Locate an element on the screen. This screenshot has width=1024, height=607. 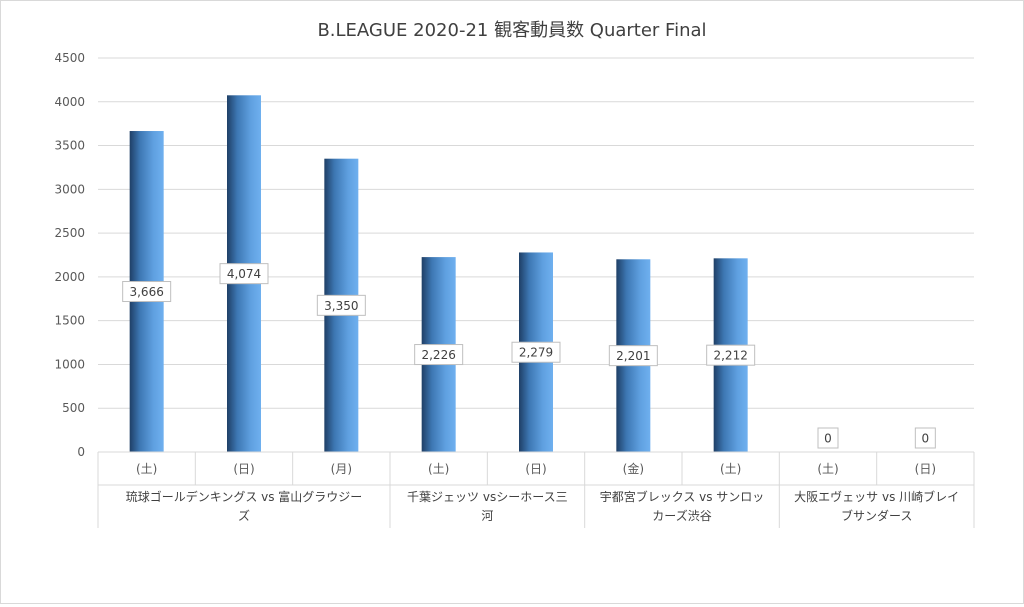
data-label-text: 4,074 is located at coordinates (244, 274).